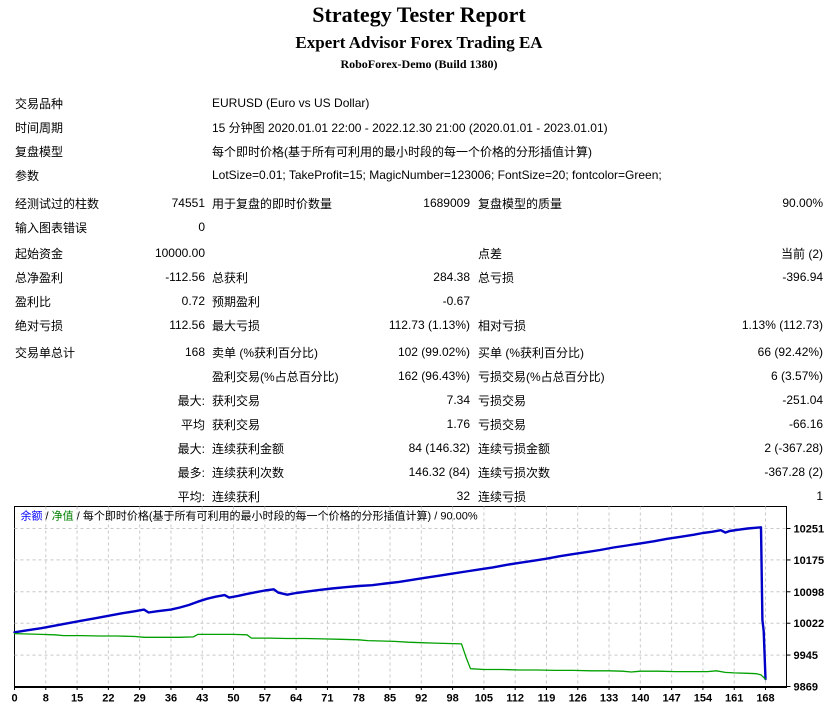  Describe the element at coordinates (230, 277) in the screenshot. I see `report-label: 总获利` at that location.